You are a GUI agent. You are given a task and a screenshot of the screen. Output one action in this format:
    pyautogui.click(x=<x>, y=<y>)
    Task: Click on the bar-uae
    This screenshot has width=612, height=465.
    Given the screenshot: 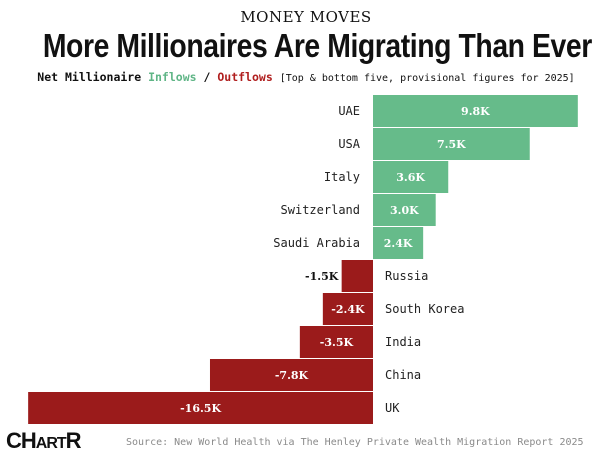 What is the action you would take?
    pyautogui.click(x=475, y=111)
    